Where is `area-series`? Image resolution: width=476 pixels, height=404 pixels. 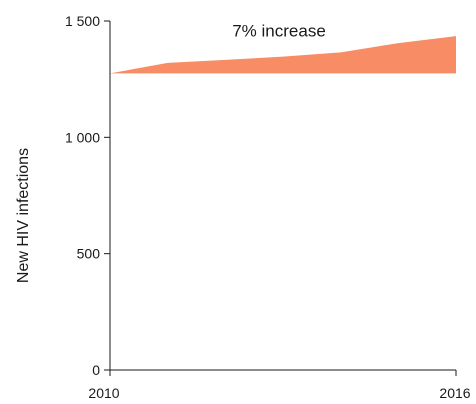 area-series is located at coordinates (283, 55).